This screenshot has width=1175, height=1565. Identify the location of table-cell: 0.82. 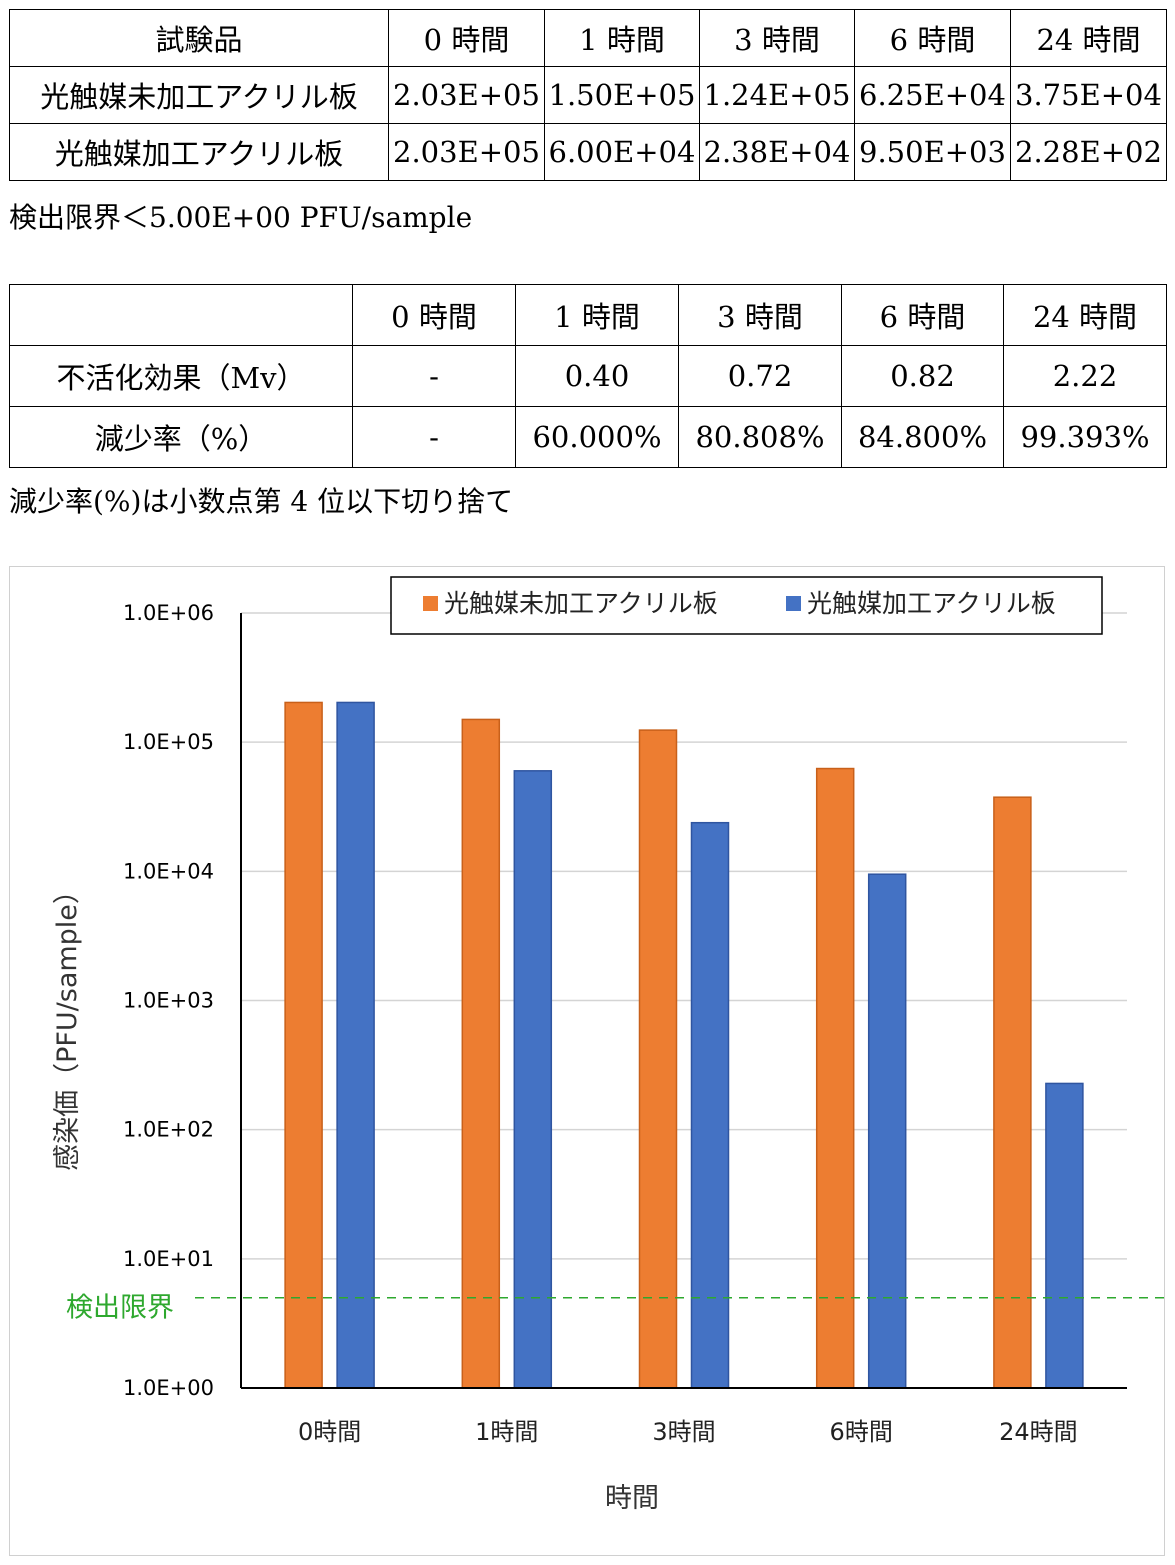
(922, 376).